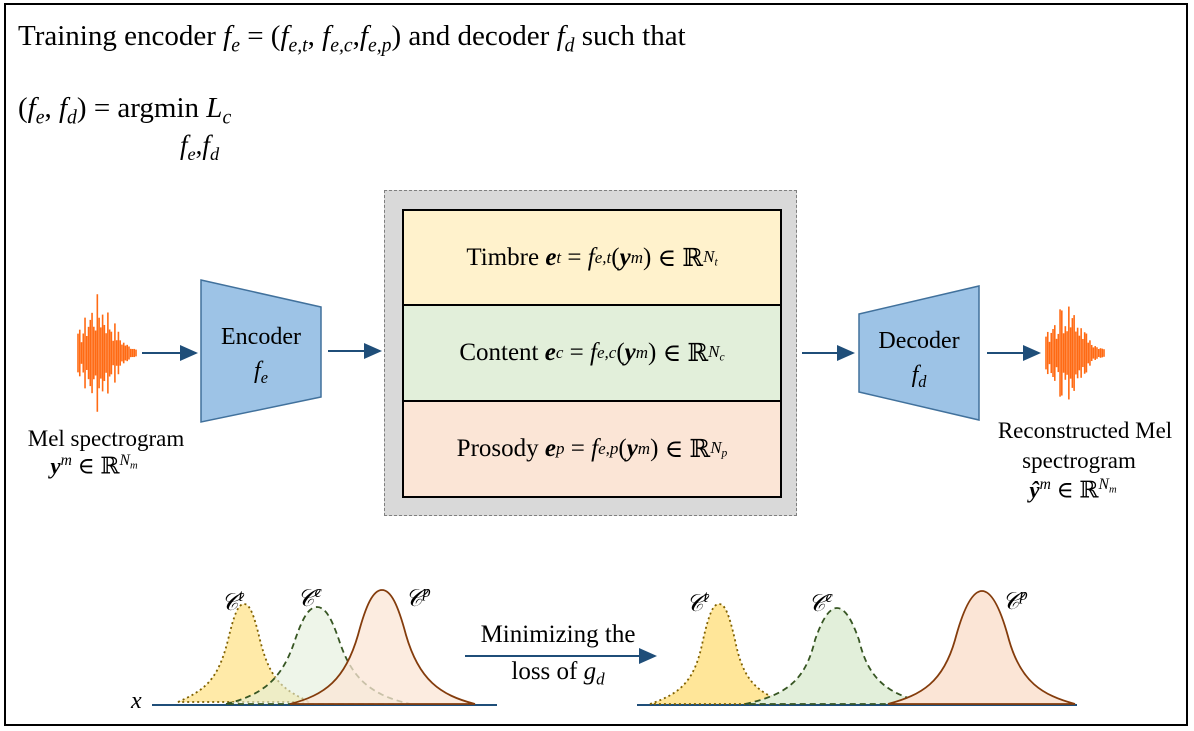 This screenshot has height=731, width=1194. I want to click on decoder-label: Decoder, so click(919, 341).